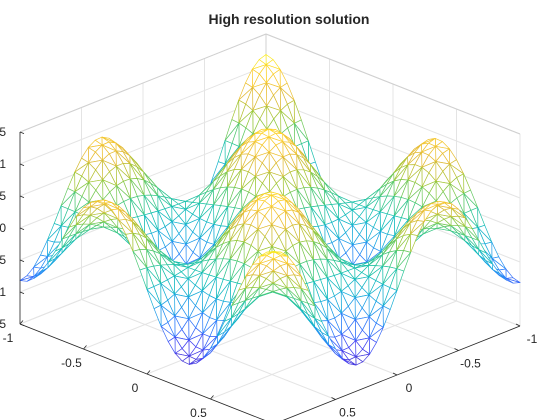  Describe the element at coordinates (3, 324) in the screenshot. I see `z-tick-label: -1.5` at that location.